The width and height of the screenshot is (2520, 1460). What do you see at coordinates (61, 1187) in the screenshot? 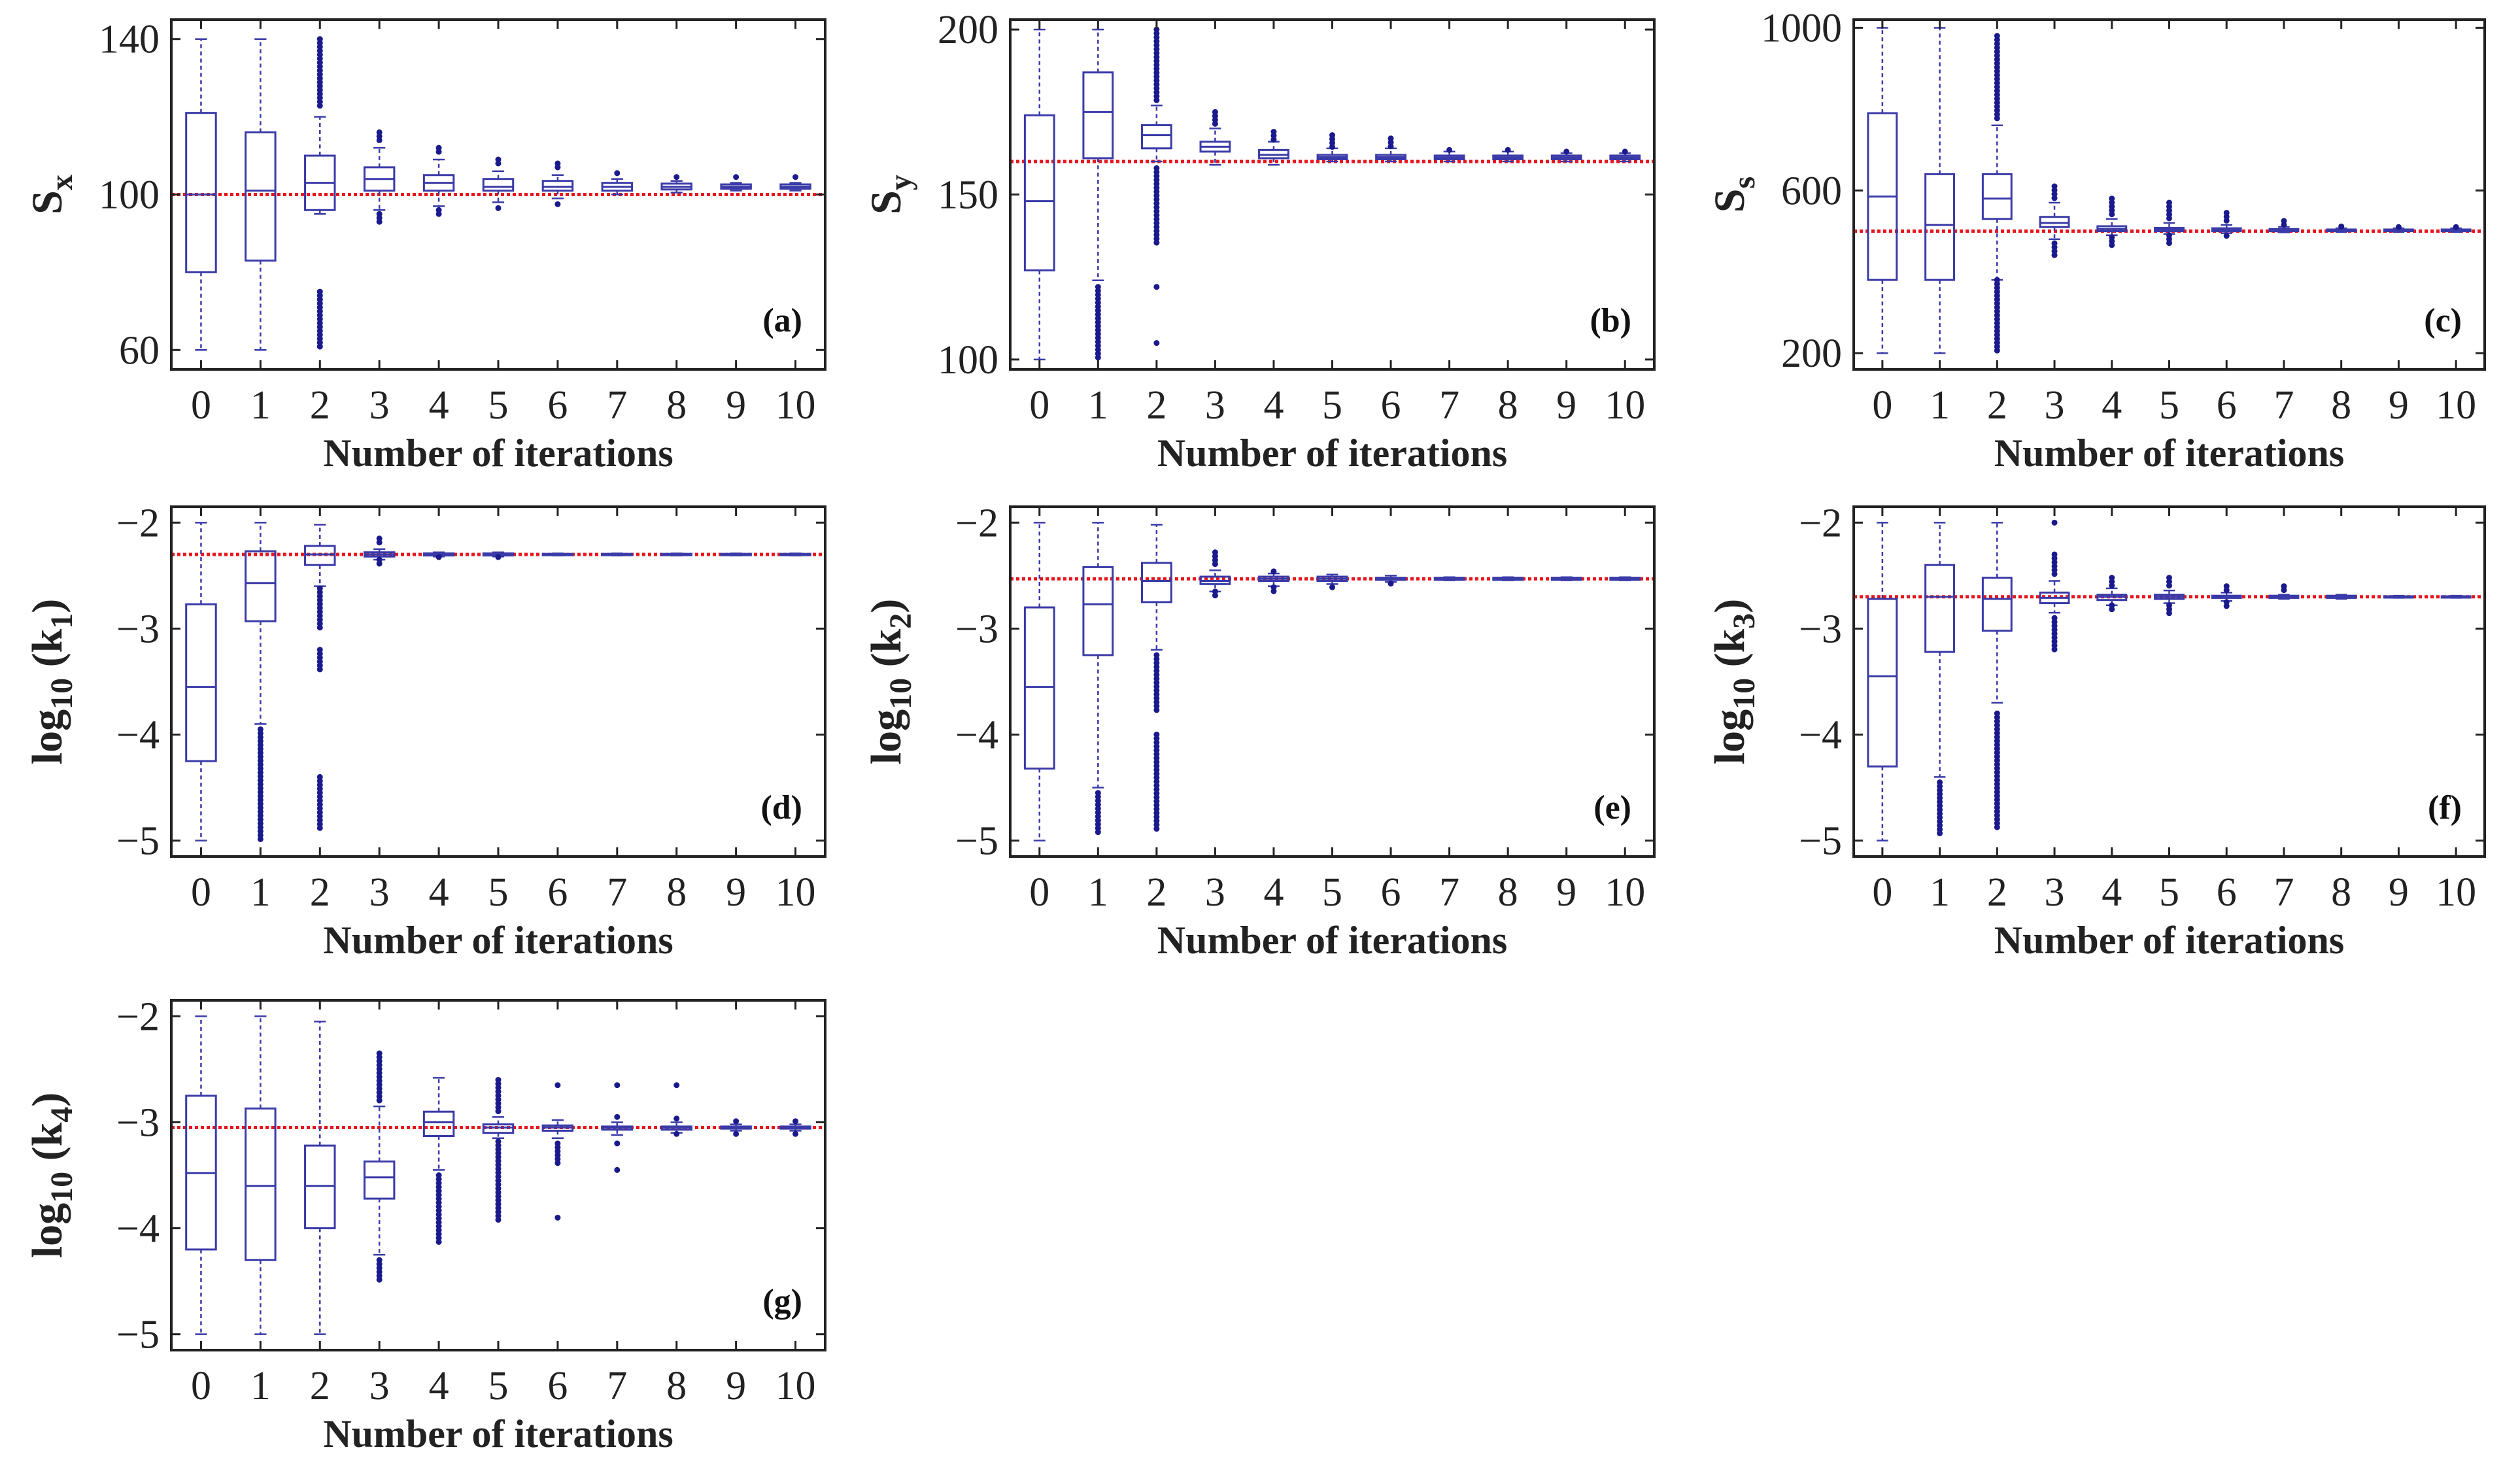
I see `y-axis-title-part: 10` at bounding box center [61, 1187].